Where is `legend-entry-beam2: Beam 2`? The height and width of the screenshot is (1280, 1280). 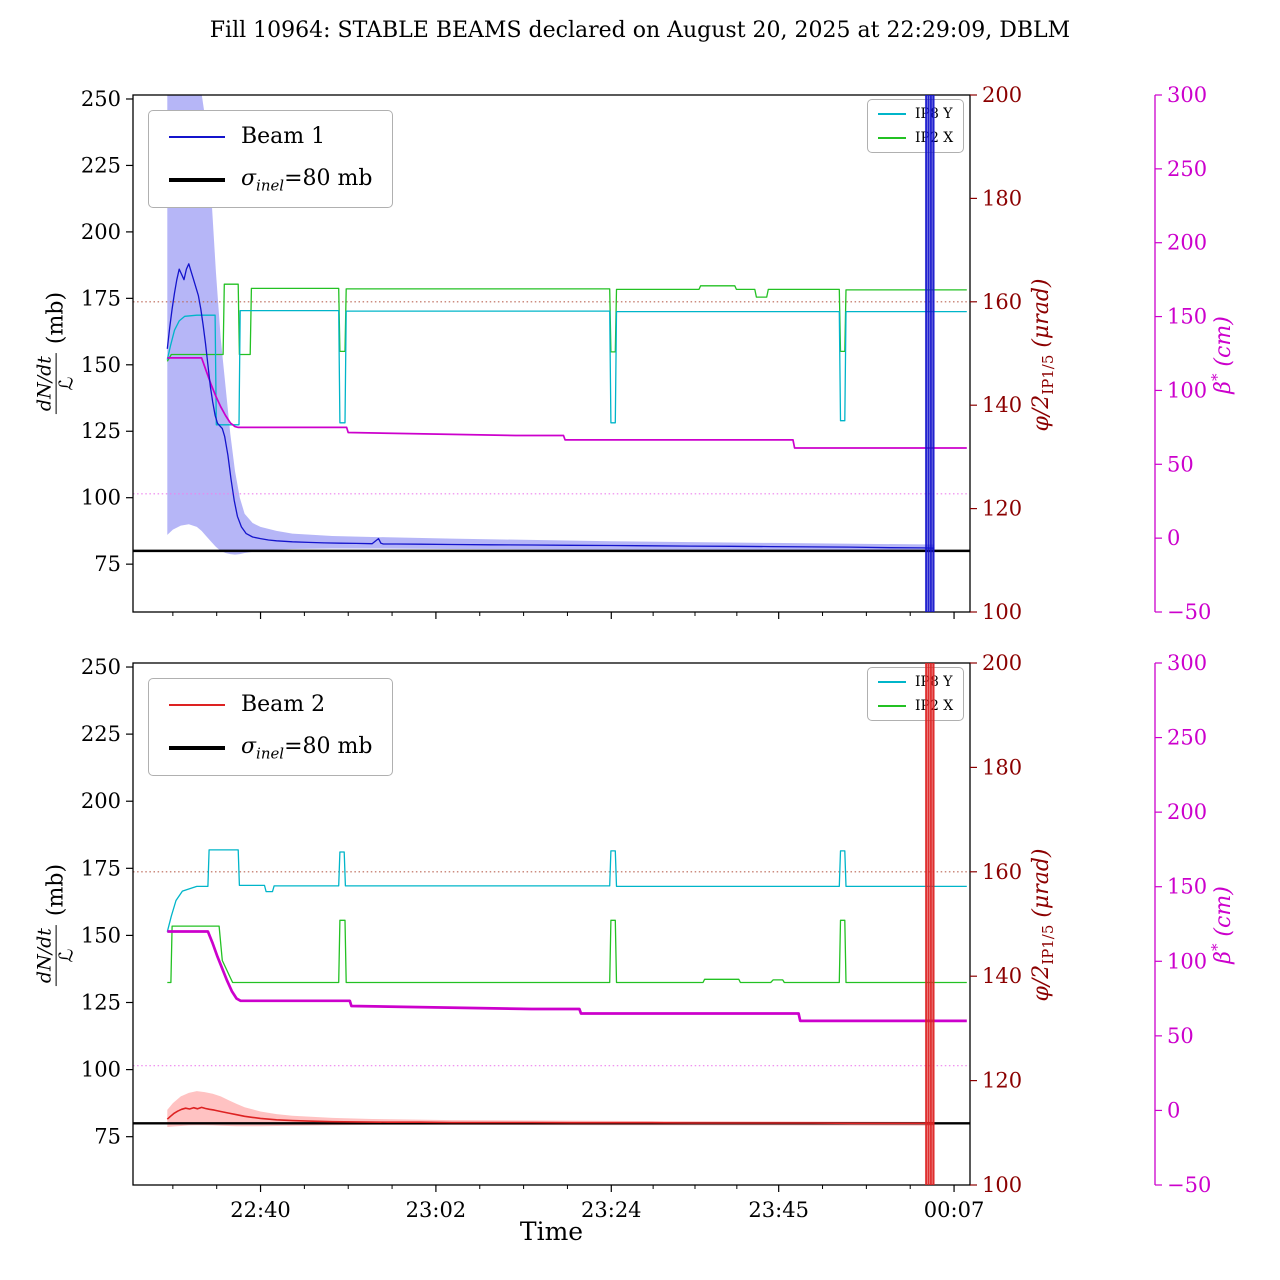 legend-entry-beam2: Beam 2 is located at coordinates (270, 704).